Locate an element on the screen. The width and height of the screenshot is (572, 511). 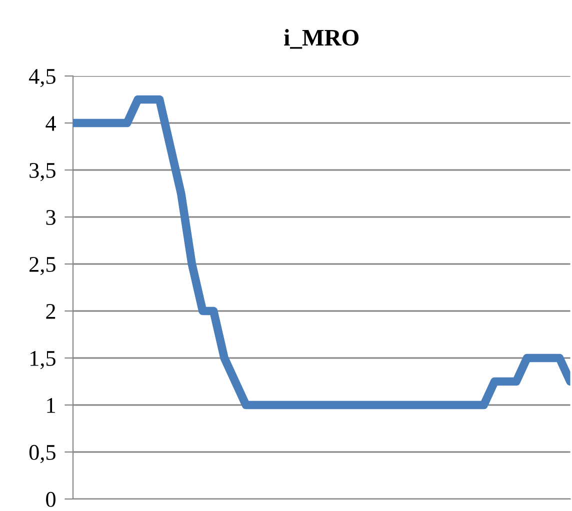
y-tick-label: 2 is located at coordinates (51, 311).